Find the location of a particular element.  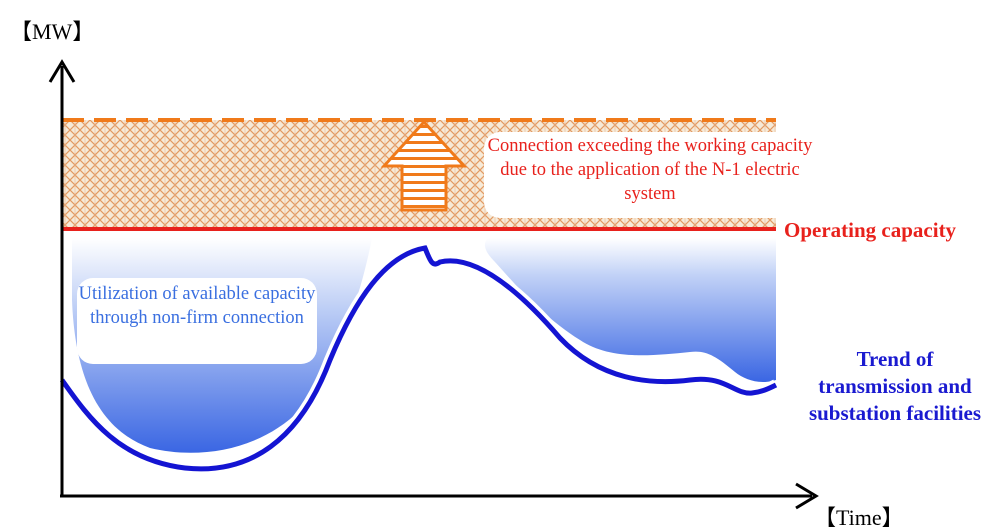

y-axis-arrowhead is located at coordinates (62, 71).